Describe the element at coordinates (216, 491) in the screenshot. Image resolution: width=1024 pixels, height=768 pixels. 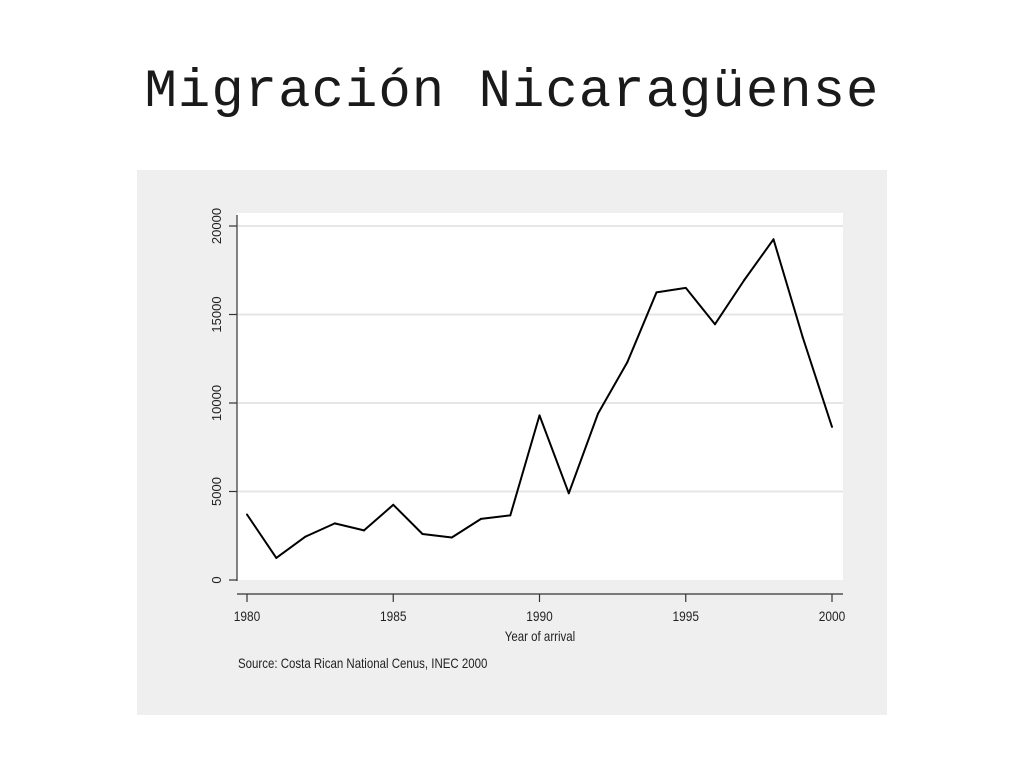
I see `y-tick-label: 5000` at that location.